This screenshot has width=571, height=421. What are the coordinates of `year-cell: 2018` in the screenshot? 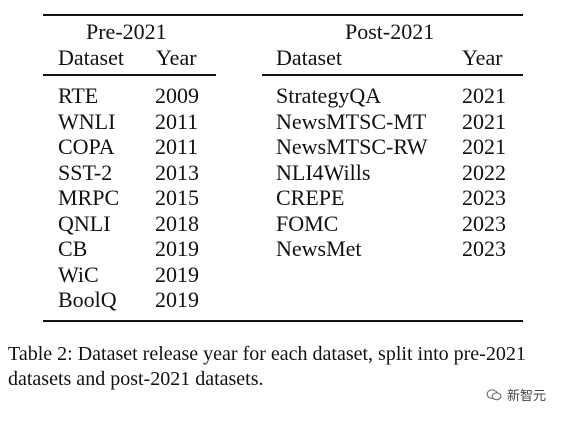 It's located at (177, 223).